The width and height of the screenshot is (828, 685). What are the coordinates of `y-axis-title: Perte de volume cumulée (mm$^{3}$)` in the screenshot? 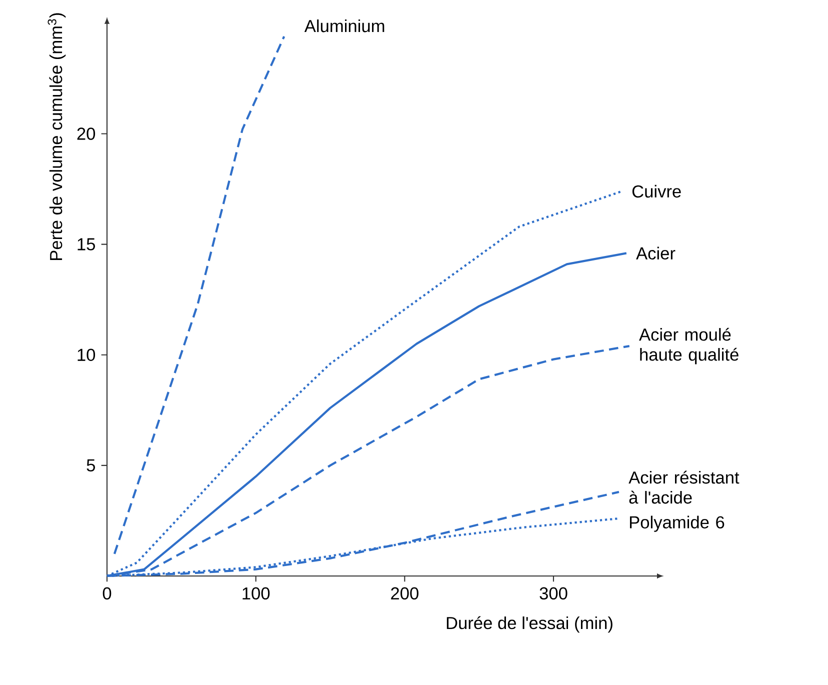 It's located at (57, 136).